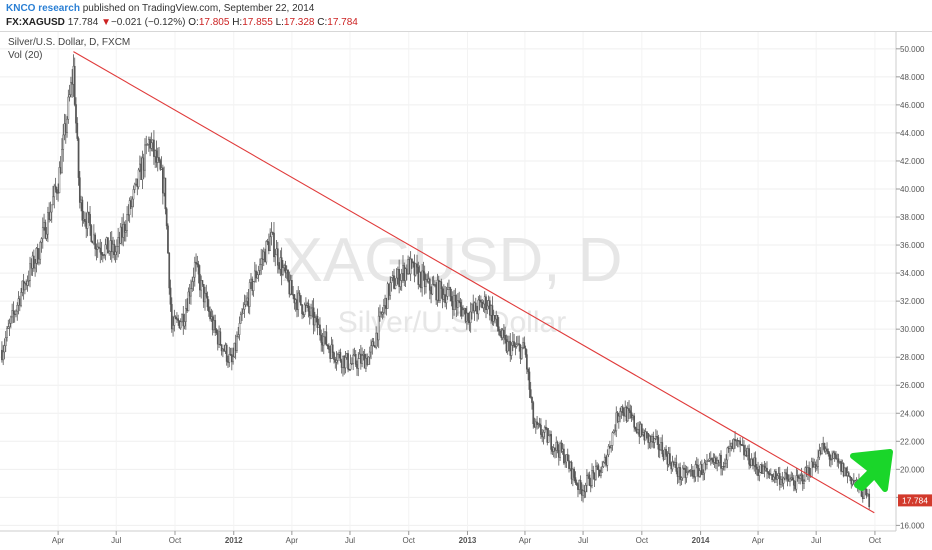 This screenshot has width=932, height=550. I want to click on y-tick-label: 24.000, so click(912, 413).